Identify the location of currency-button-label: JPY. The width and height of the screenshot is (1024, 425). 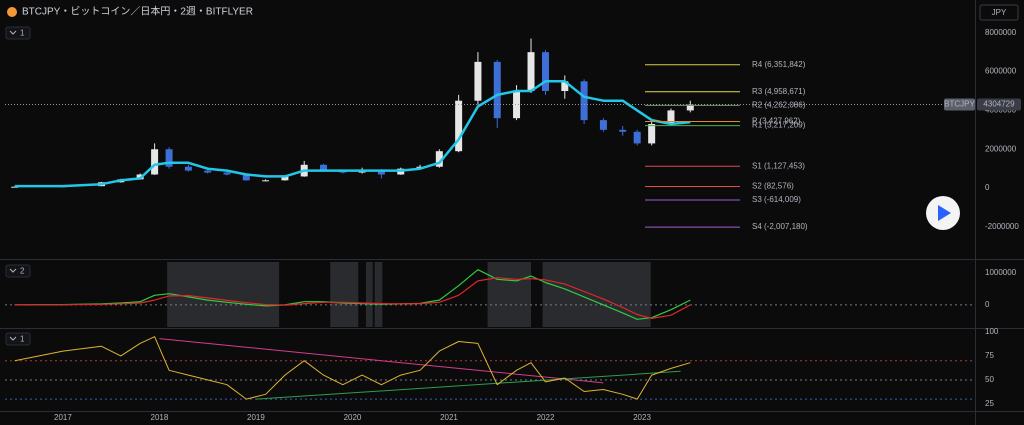
(999, 12).